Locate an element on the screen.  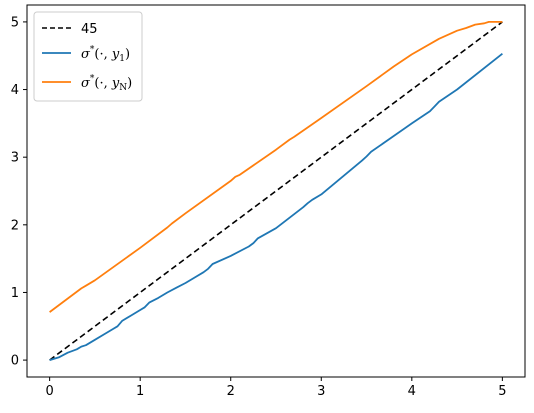
legend-label-y1: σ*(·, y1) is located at coordinates (105, 54).